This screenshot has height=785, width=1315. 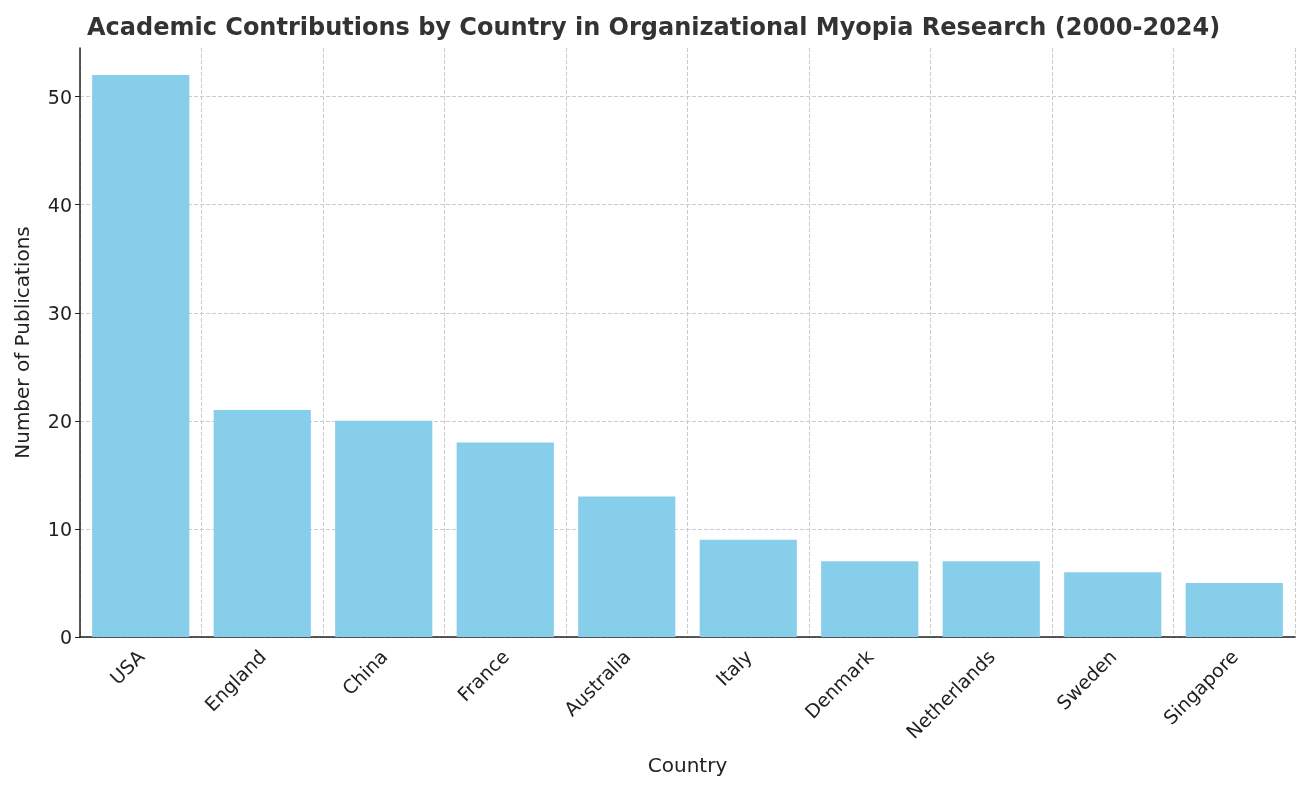 I want to click on chart-title: Academic Contributions by Country in Organizational Myopia Research (2000-2024), so click(x=654, y=27).